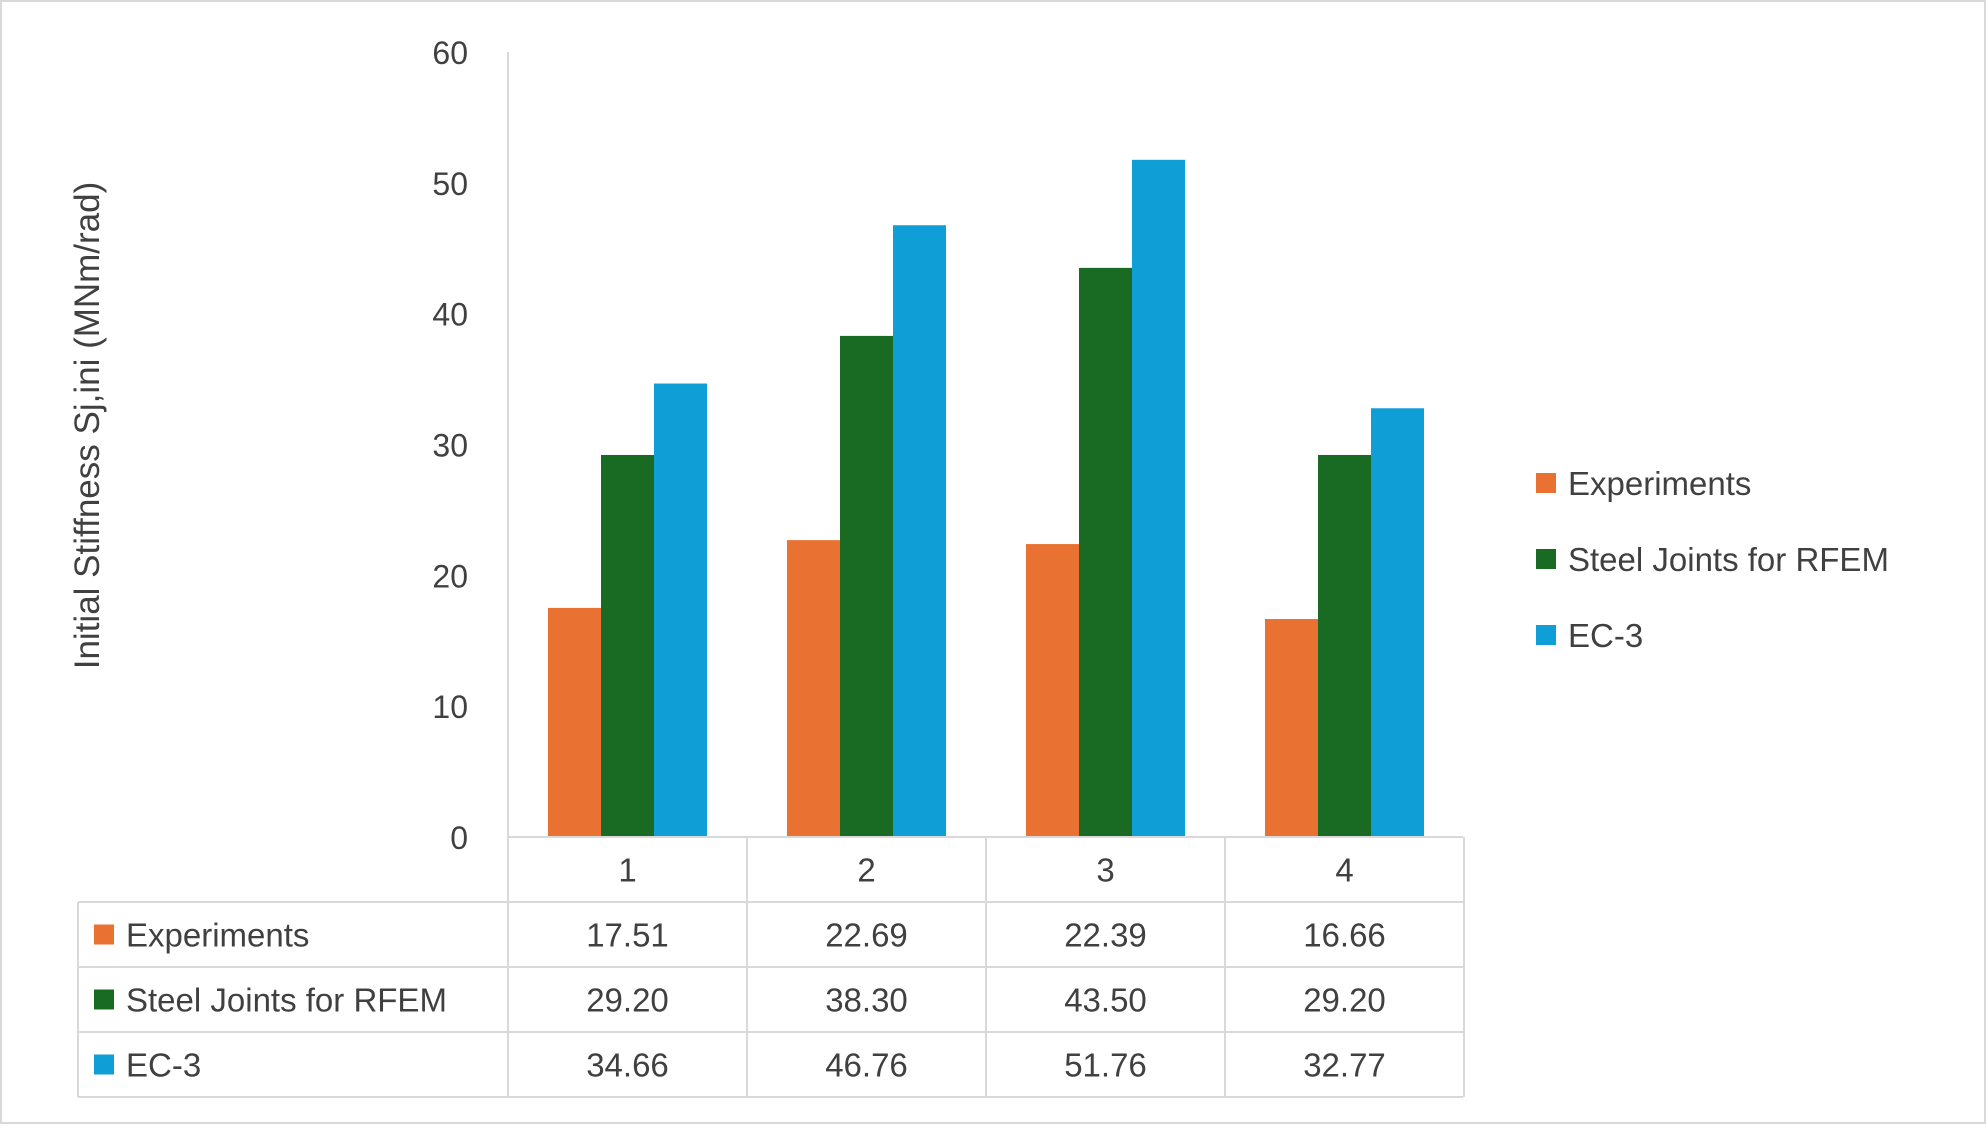 This screenshot has height=1129, width=1986. Describe the element at coordinates (450, 315) in the screenshot. I see `y-tick-label: 40` at that location.